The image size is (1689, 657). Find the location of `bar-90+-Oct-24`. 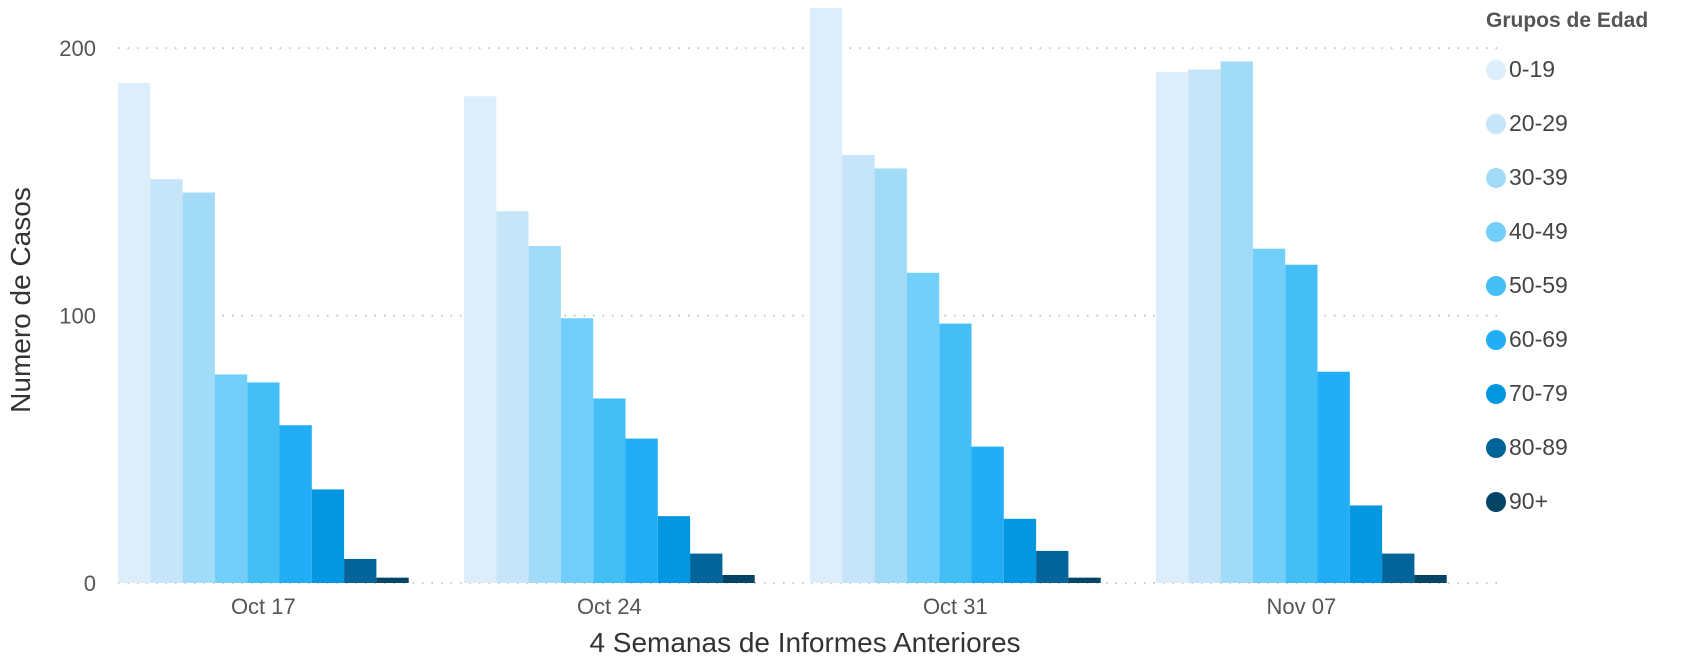

bar-90+-Oct-24 is located at coordinates (738, 578).